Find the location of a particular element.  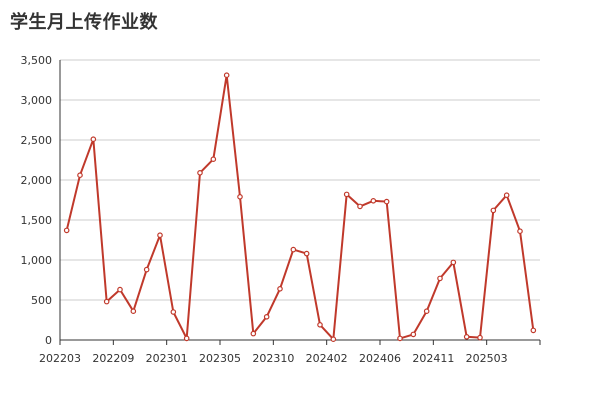

x-tick-label: 202503 is located at coordinates (487, 358).